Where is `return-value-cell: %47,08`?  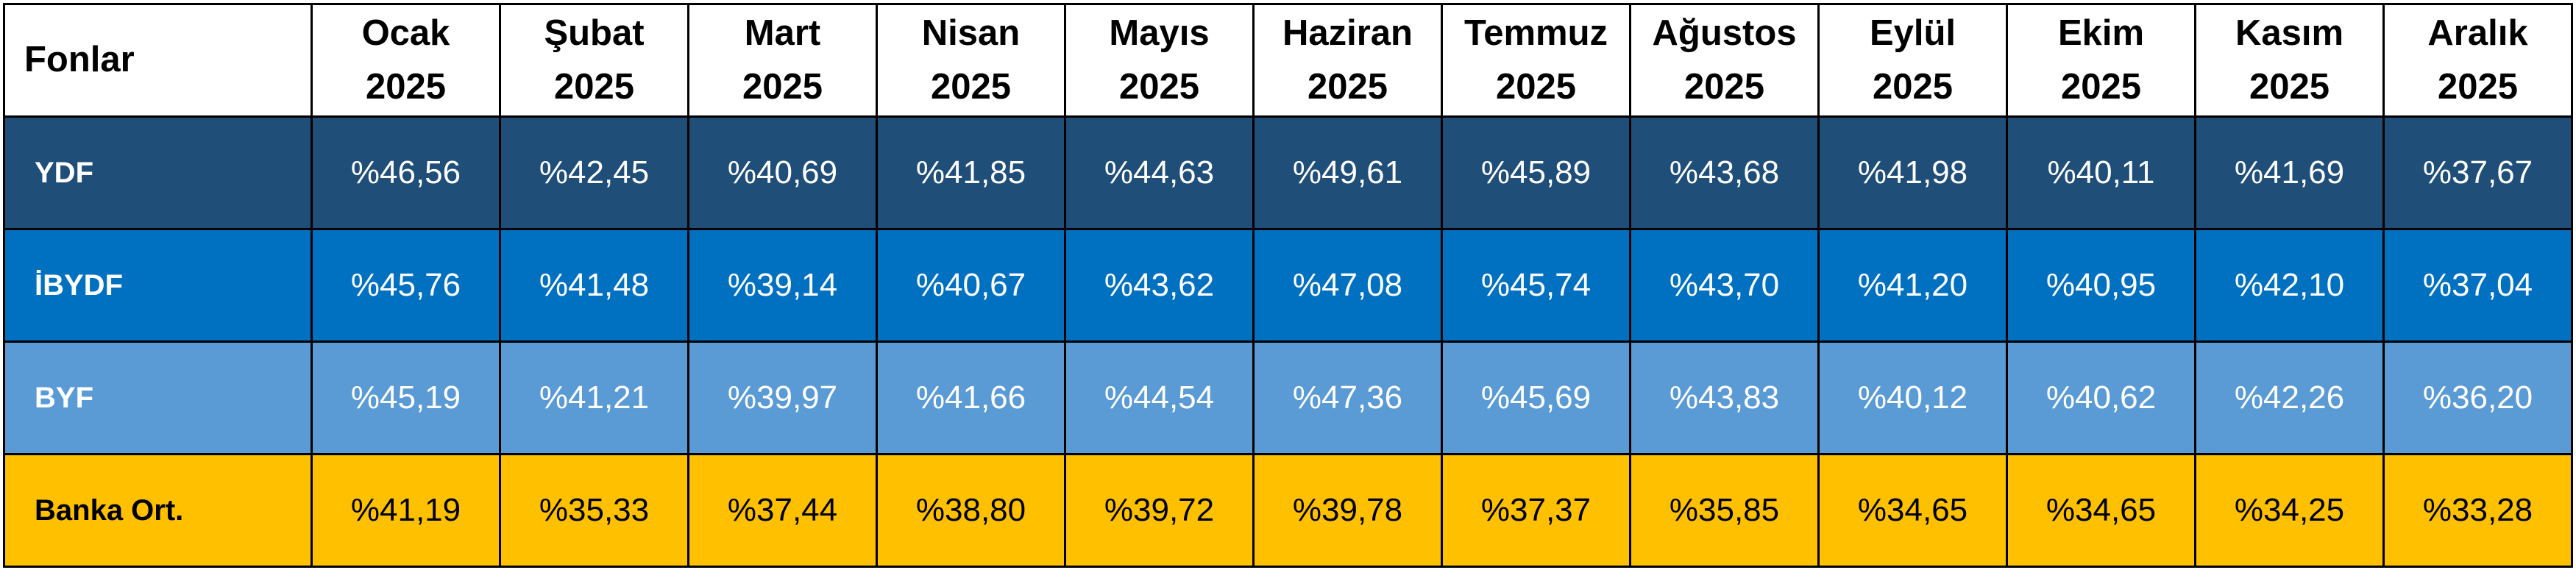 return-value-cell: %47,08 is located at coordinates (1347, 285).